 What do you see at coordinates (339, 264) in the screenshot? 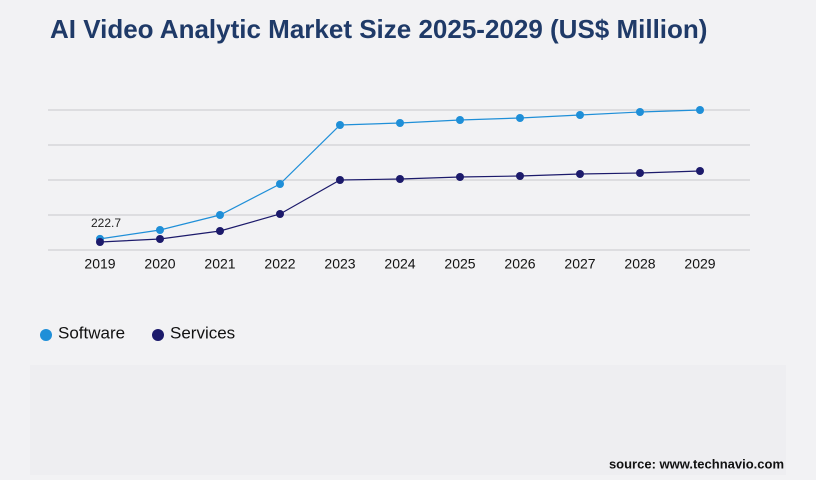
I see `x-tick-label: 2023` at bounding box center [339, 264].